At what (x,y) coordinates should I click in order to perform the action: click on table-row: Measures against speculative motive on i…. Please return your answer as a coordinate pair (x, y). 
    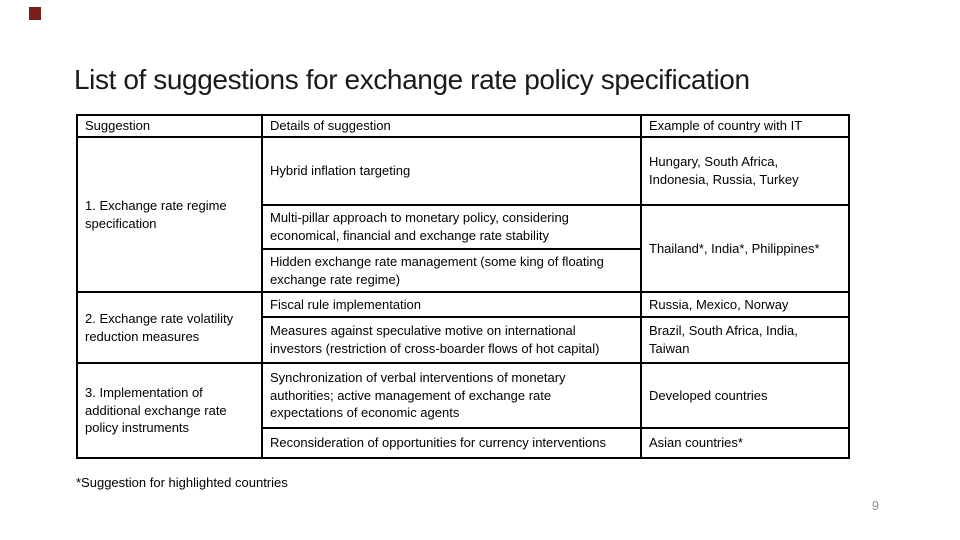
    Looking at the image, I should click on (463, 340).